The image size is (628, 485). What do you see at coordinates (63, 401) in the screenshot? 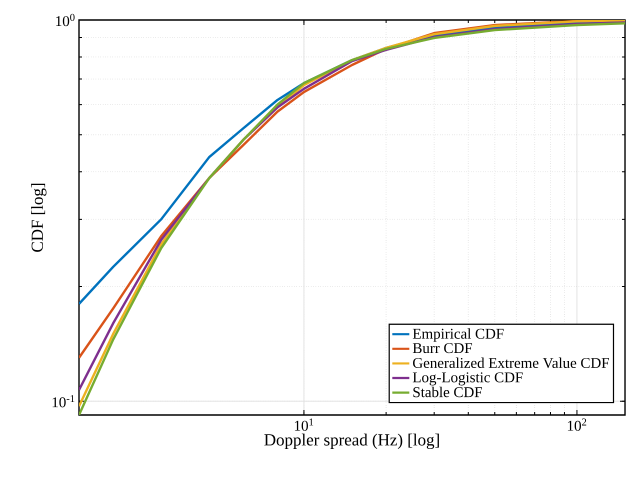
I see `y-tick-label: 10$^{-1}$` at bounding box center [63, 401].